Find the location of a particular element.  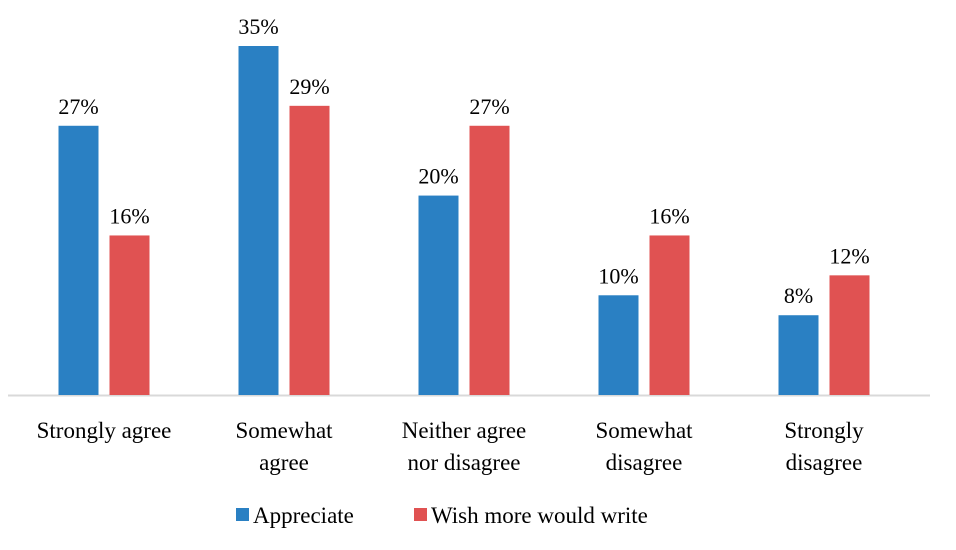

data-label: 8% is located at coordinates (798, 295).